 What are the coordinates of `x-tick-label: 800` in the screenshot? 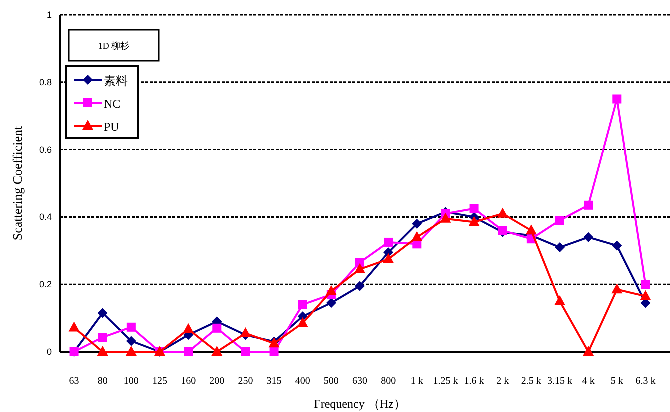 It's located at (388, 381).